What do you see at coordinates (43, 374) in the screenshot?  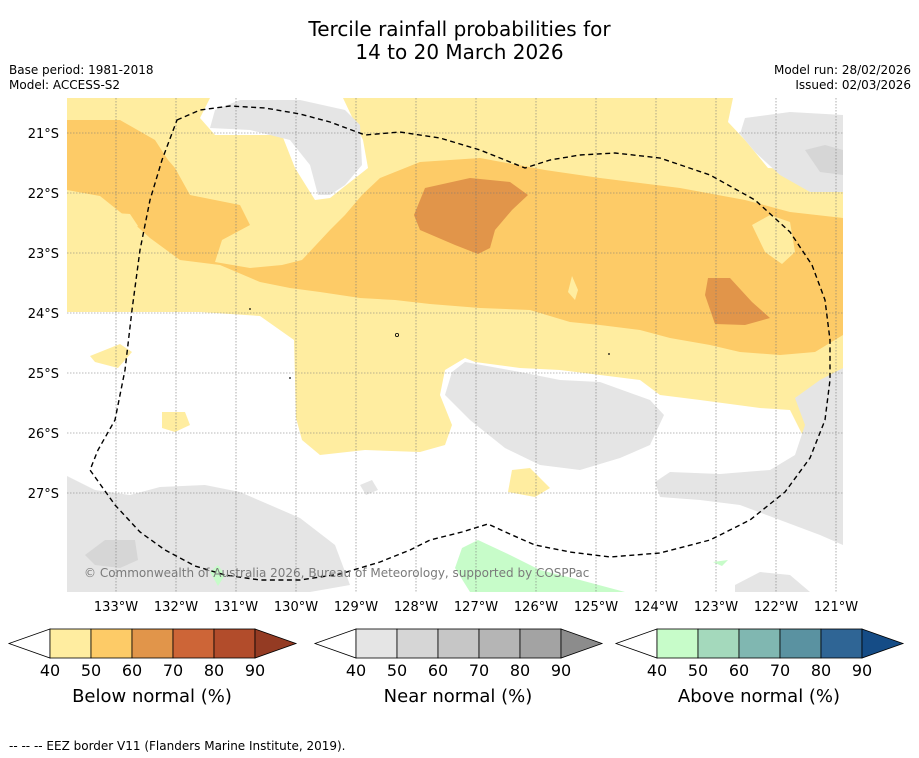 I see `lat-label: 25°S` at bounding box center [43, 374].